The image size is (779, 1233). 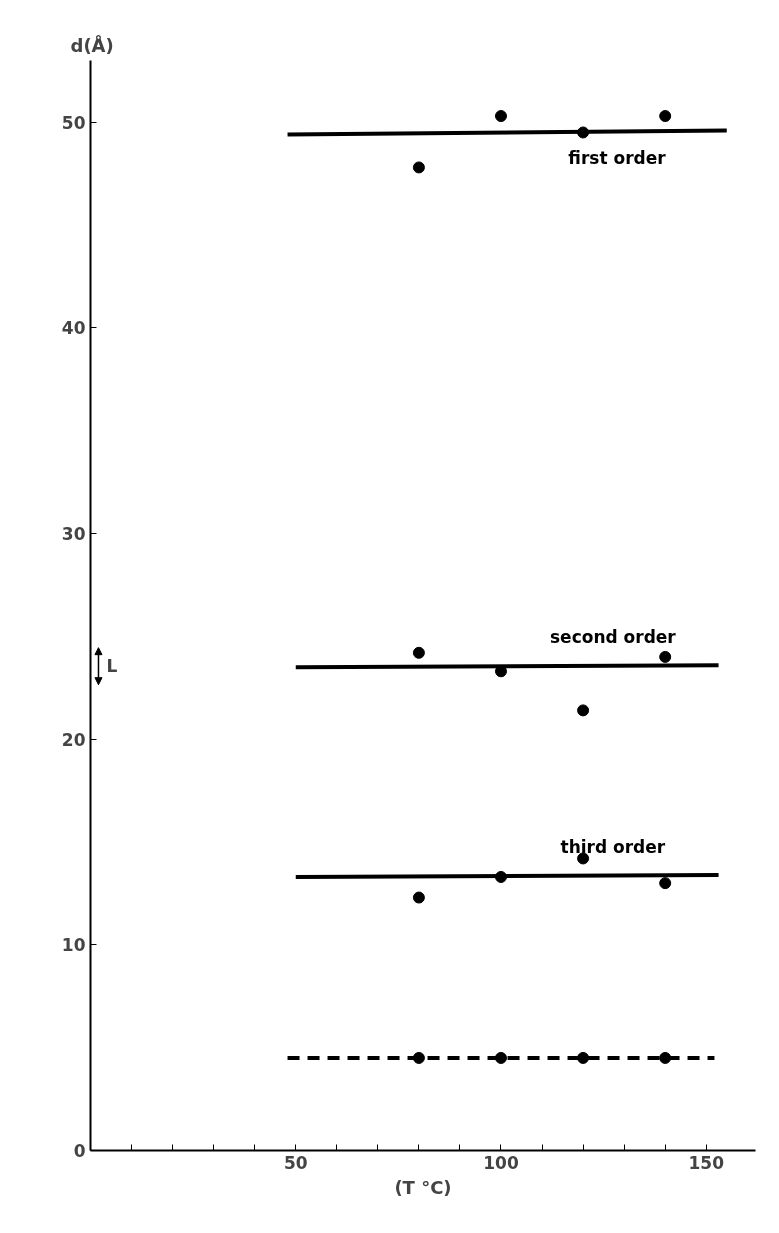 What do you see at coordinates (73, 739) in the screenshot?
I see `y-tick-label: 20` at bounding box center [73, 739].